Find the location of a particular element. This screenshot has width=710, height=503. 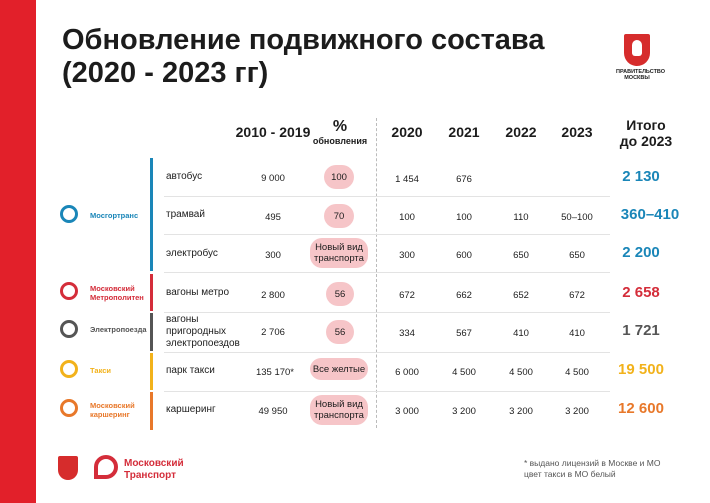

row-label-metro: вагоны метро is located at coordinates (198, 292).